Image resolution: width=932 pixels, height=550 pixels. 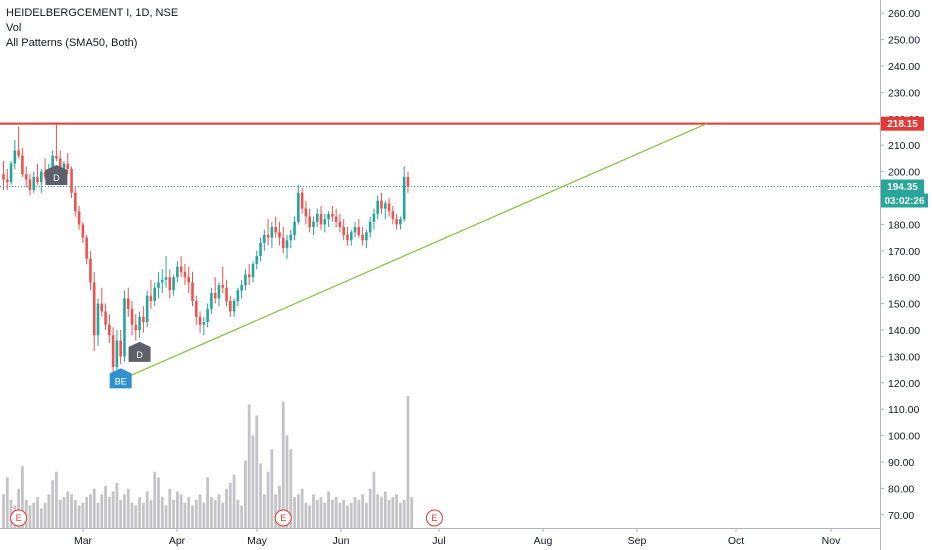 What do you see at coordinates (902, 187) in the screenshot?
I see `price-tag-label: 194.35` at bounding box center [902, 187].